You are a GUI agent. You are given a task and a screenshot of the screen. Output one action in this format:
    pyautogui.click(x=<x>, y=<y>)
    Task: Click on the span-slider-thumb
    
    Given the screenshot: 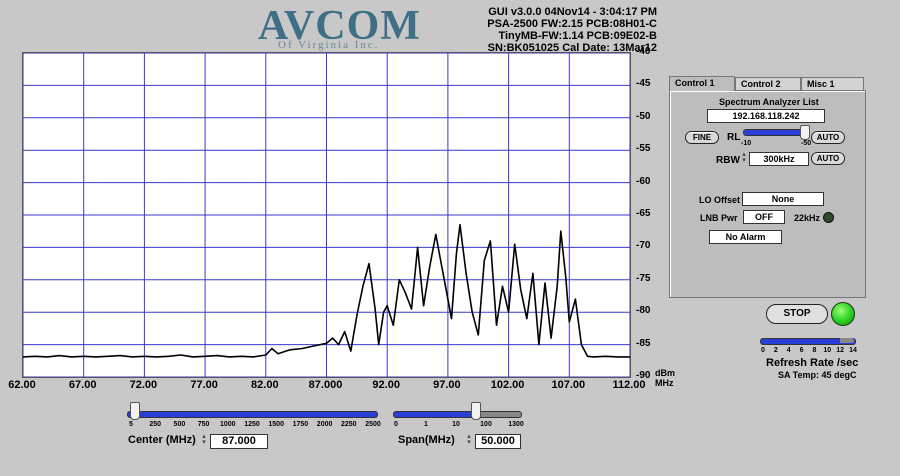 What is the action you would take?
    pyautogui.click(x=476, y=411)
    